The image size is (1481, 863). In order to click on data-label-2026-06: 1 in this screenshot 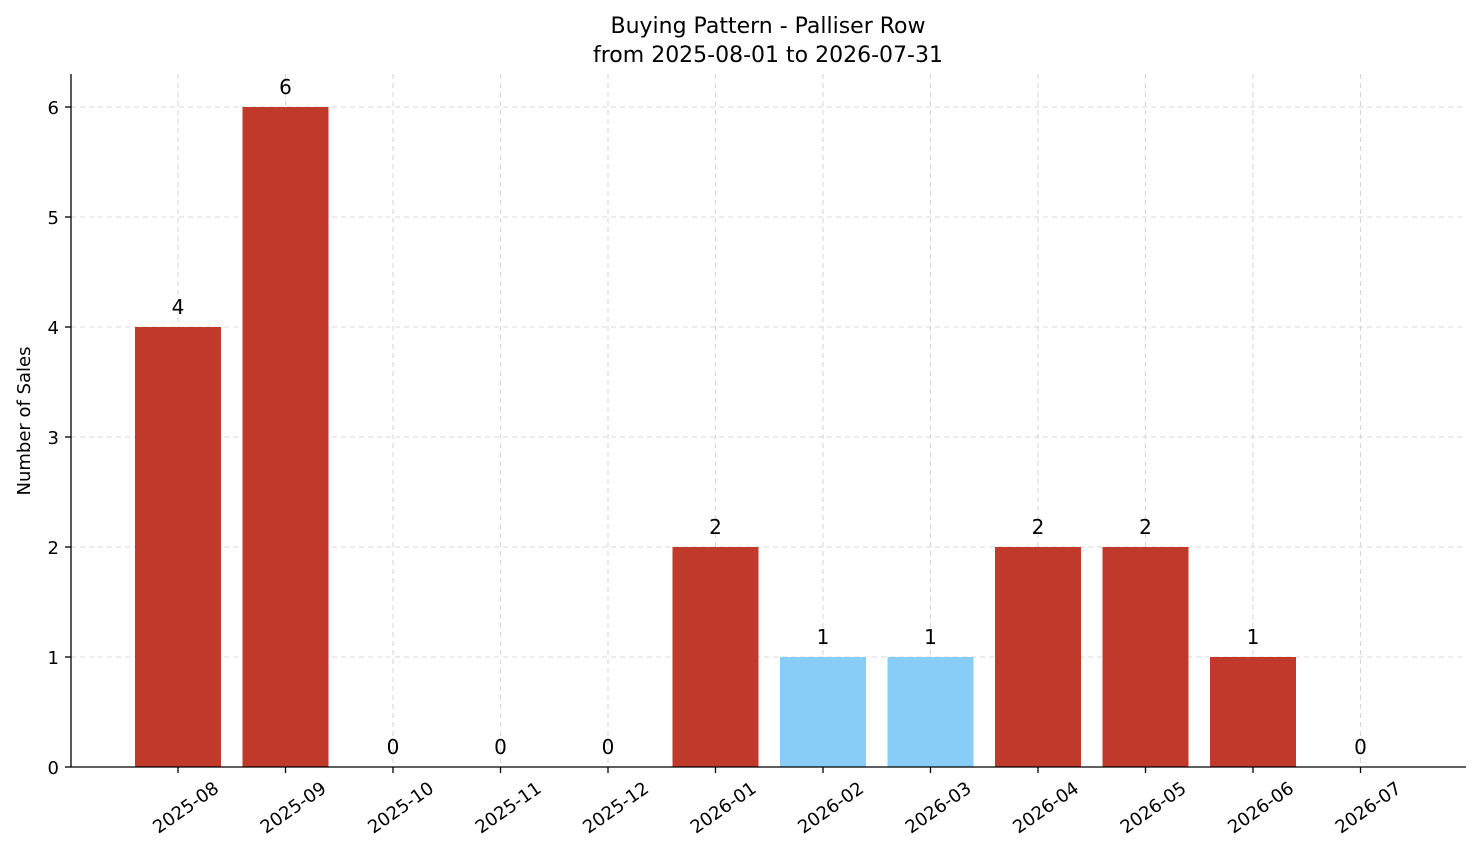, I will do `click(1253, 637)`.